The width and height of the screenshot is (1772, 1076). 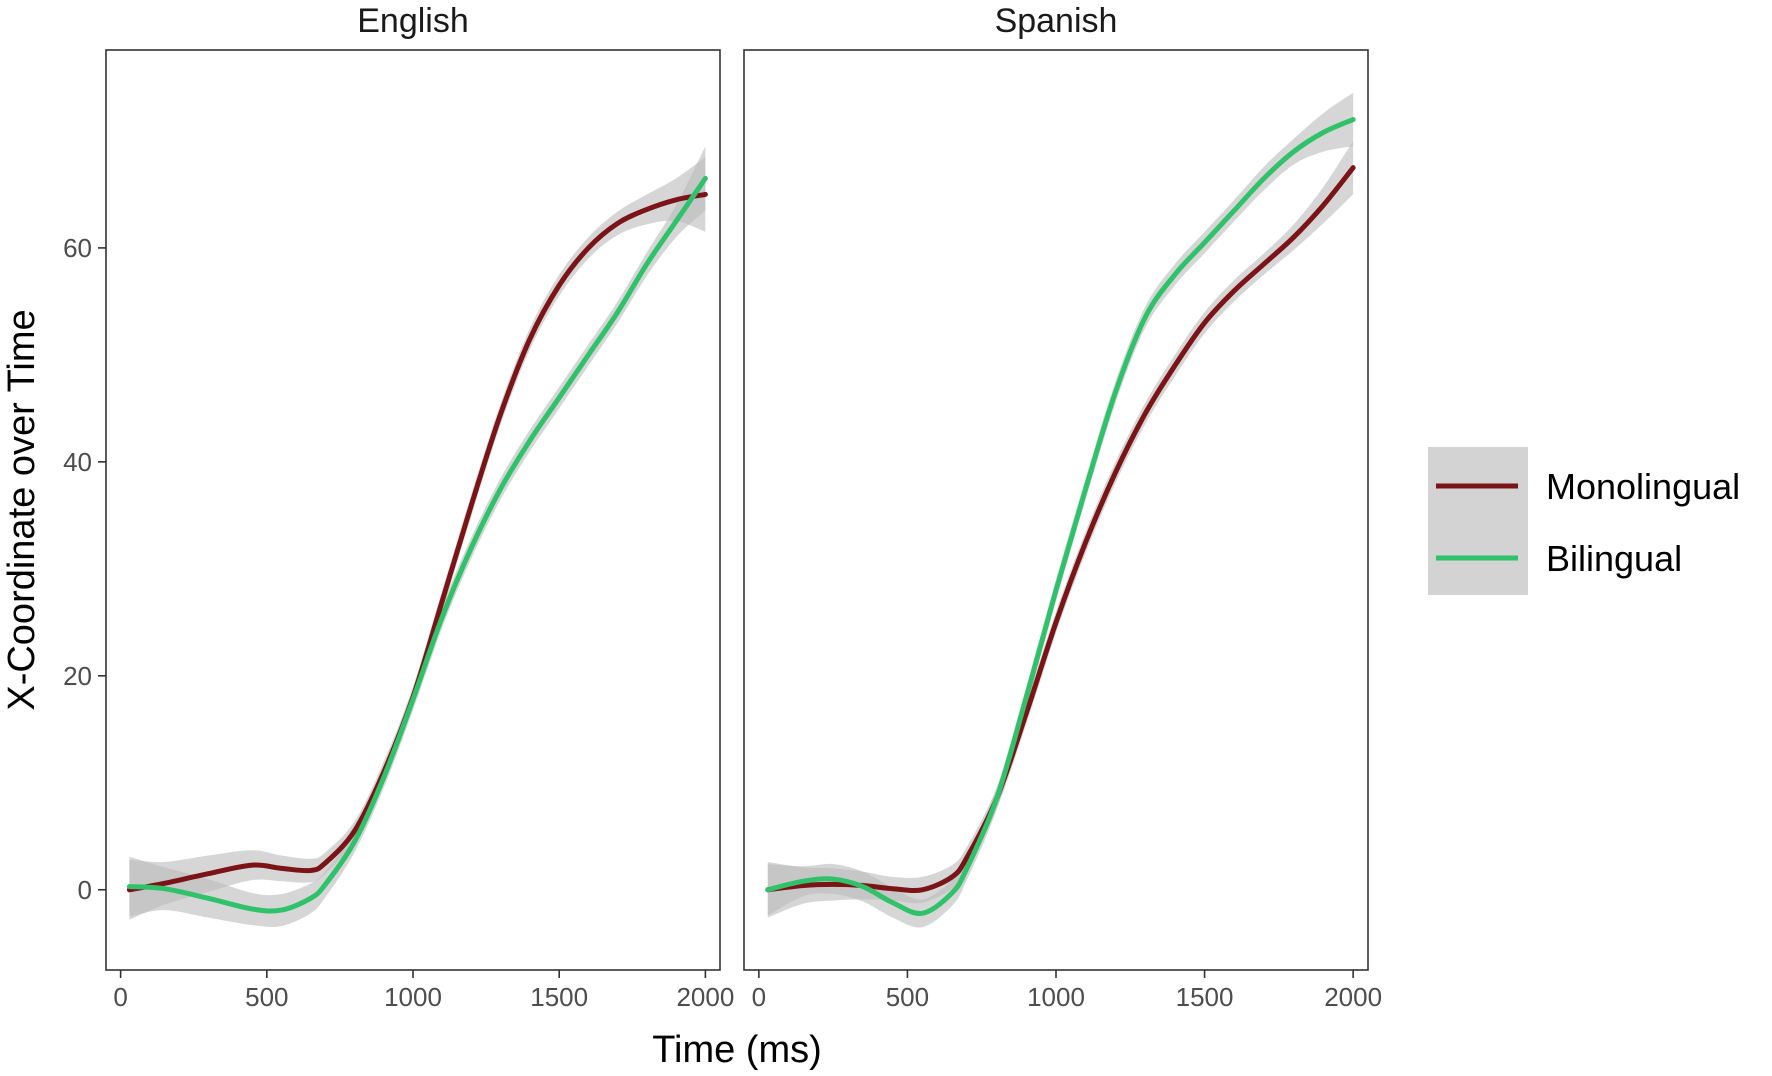 What do you see at coordinates (413, 997) in the screenshot?
I see `x-tick-label-english: 1000` at bounding box center [413, 997].